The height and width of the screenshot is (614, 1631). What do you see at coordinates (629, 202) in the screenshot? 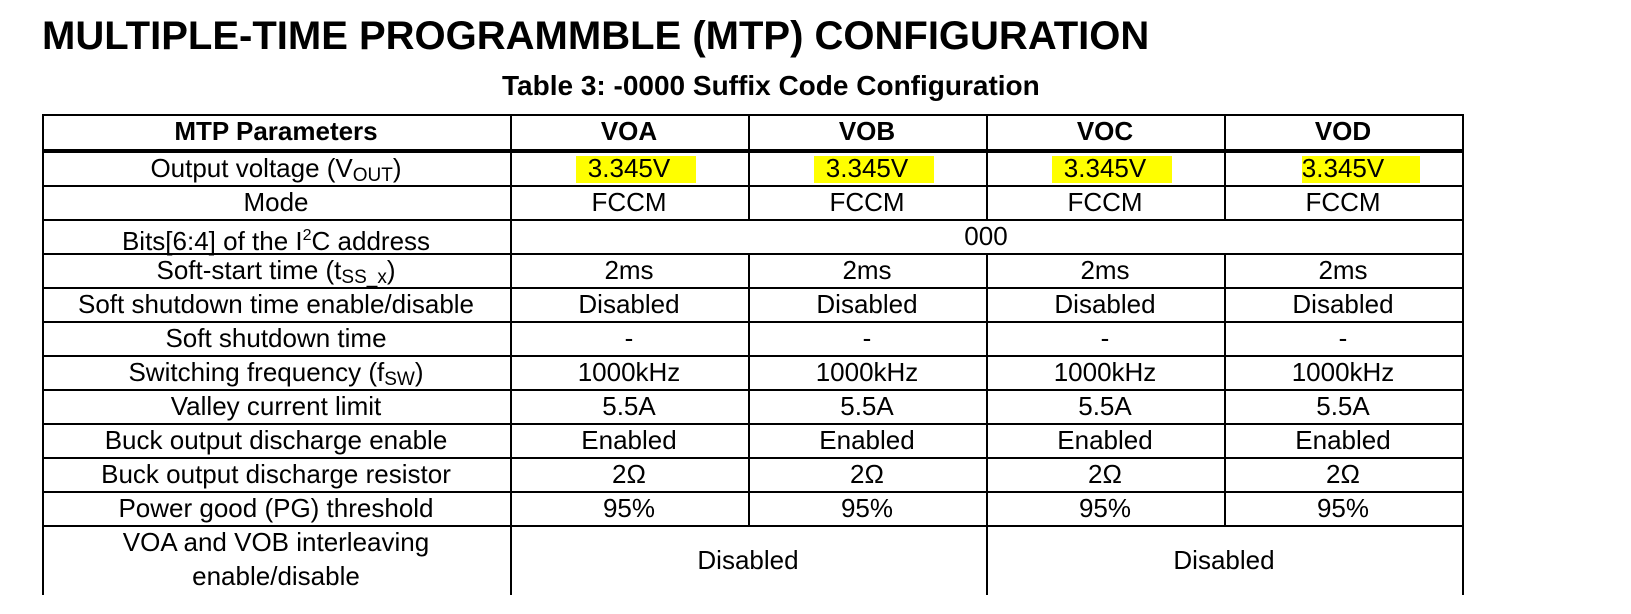
I see `value-cell: FCCM` at bounding box center [629, 202].